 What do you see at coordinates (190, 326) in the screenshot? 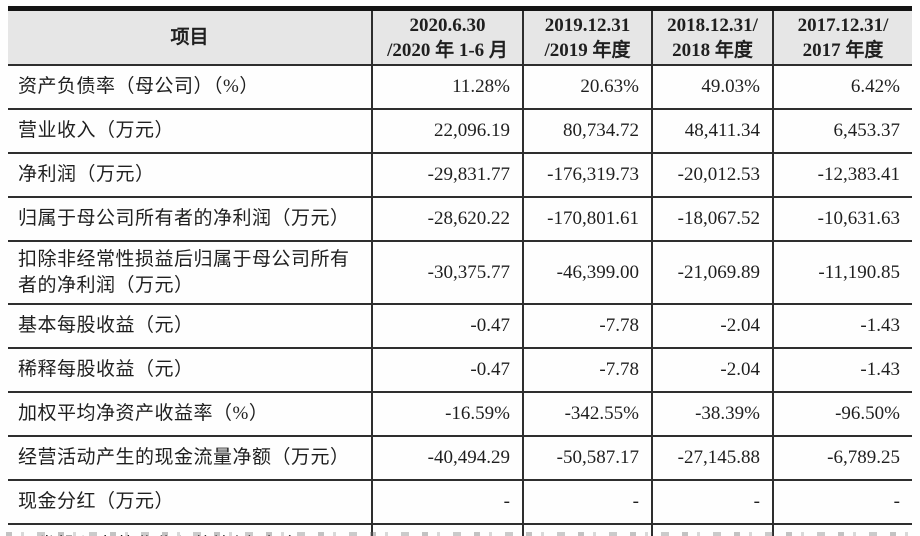
I see `row-label: 基本每股收益（元）` at bounding box center [190, 326].